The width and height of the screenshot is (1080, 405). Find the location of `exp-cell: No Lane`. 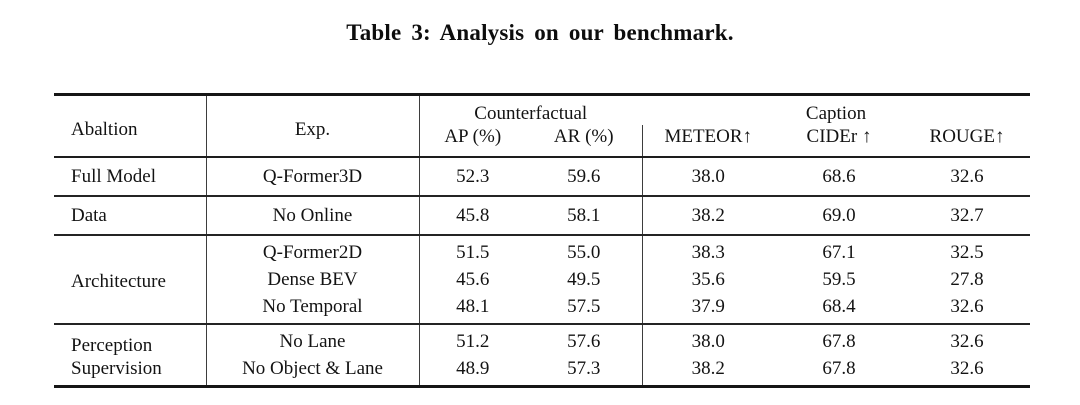

exp-cell: No Lane is located at coordinates (313, 339).